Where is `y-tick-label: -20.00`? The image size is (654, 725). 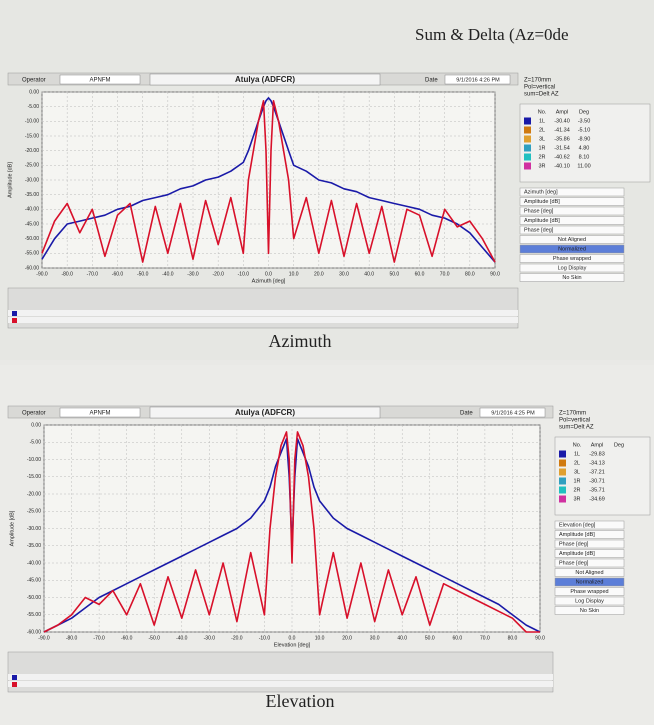
y-tick-label: -20.00 is located at coordinates (32, 151).